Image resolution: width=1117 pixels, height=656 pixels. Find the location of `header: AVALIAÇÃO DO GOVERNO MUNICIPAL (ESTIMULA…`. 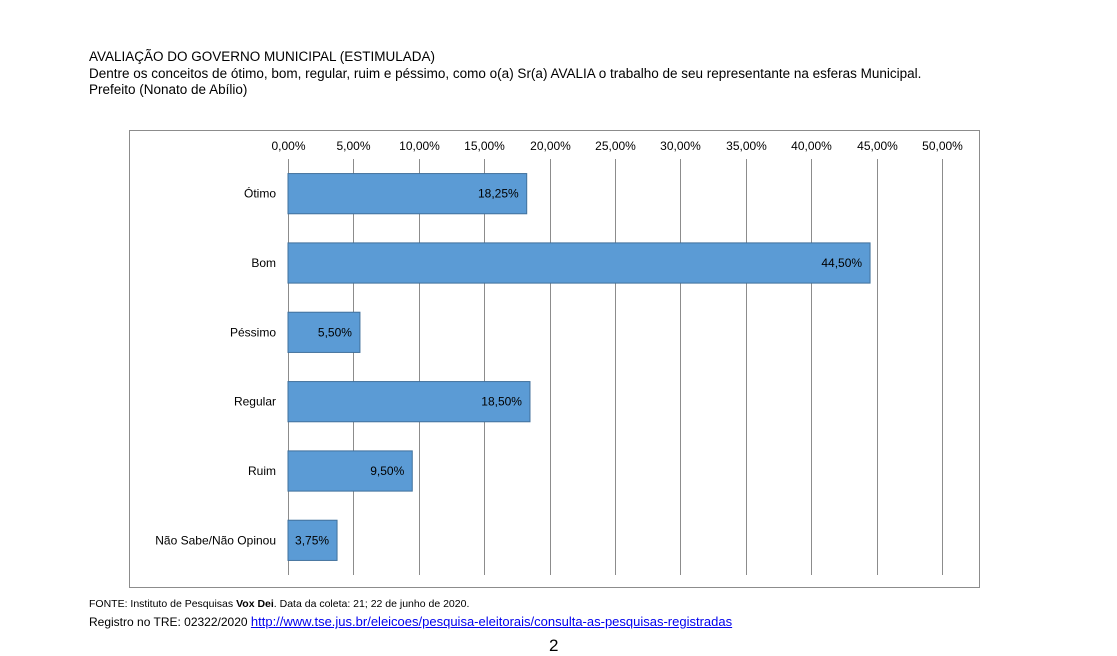

header: AVALIAÇÃO DO GOVERNO MUNICIPAL (ESTIMULA… is located at coordinates (561, 74).